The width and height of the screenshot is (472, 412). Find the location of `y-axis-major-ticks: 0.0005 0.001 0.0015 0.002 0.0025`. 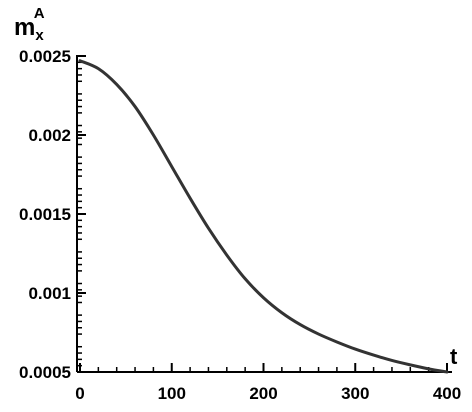

y-axis-major-ticks: 0.0005 0.001 0.0015 0.002 0.0025 is located at coordinates (52, 214).